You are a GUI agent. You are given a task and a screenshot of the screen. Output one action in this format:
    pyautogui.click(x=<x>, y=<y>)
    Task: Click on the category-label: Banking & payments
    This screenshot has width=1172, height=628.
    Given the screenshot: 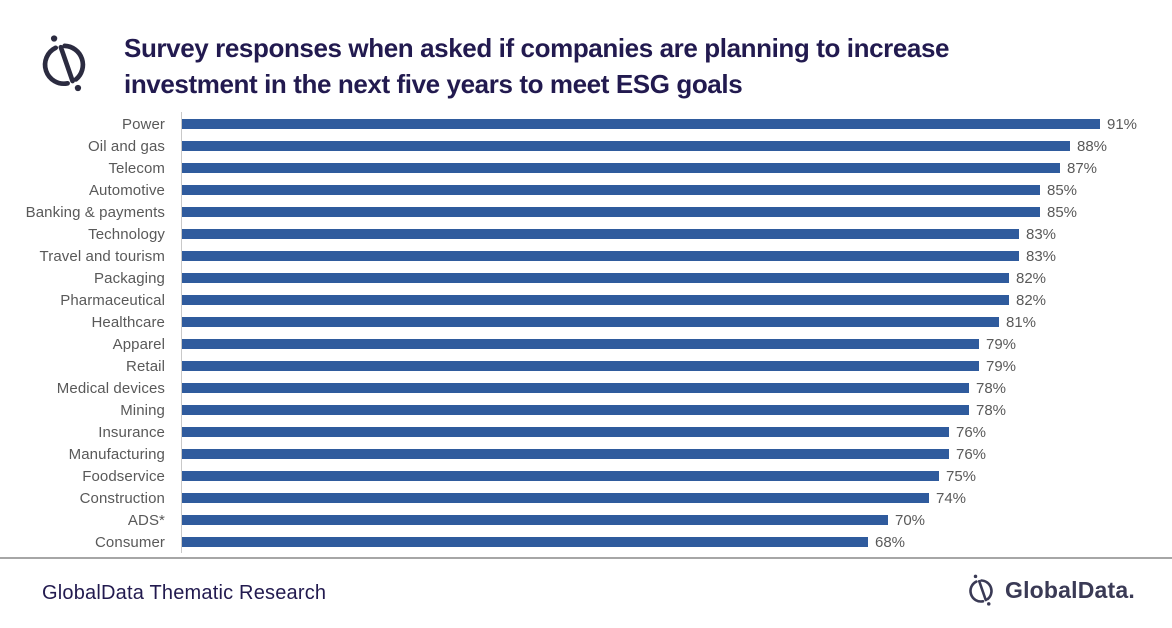 What is the action you would take?
    pyautogui.click(x=95, y=212)
    